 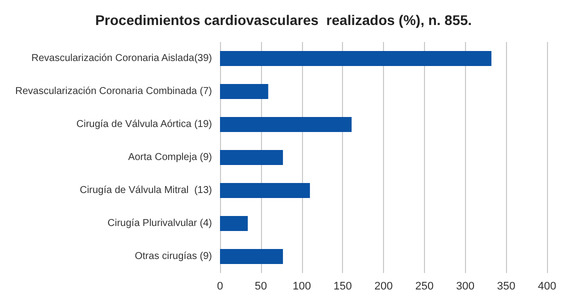 What do you see at coordinates (424, 286) in the screenshot?
I see `x-tick-label: 250` at bounding box center [424, 286].